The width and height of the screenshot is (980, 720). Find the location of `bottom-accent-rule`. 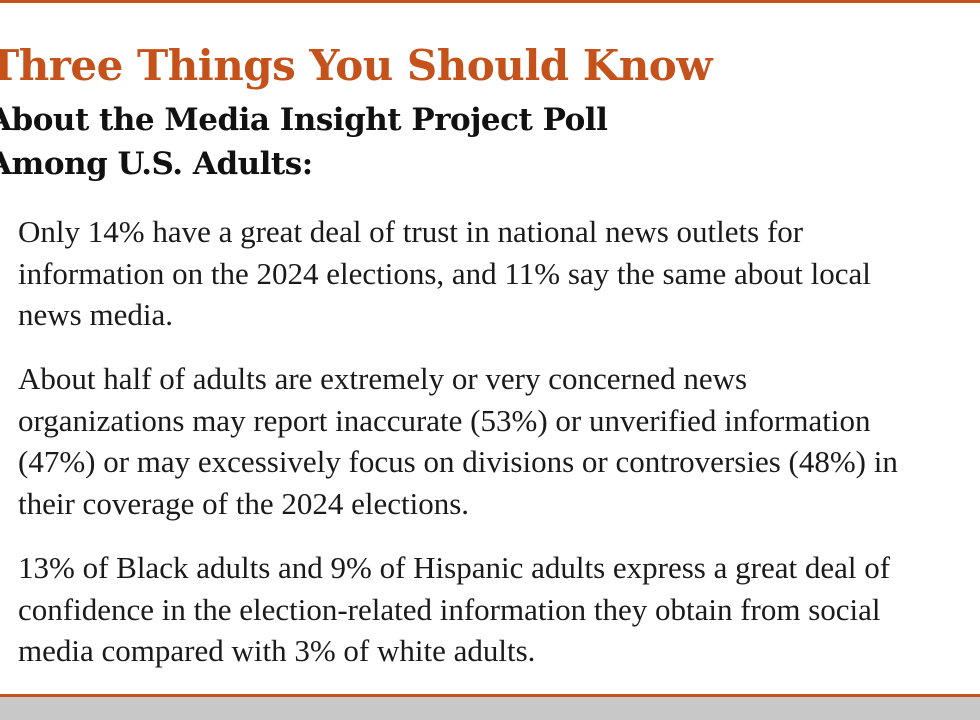

bottom-accent-rule is located at coordinates (490, 695).